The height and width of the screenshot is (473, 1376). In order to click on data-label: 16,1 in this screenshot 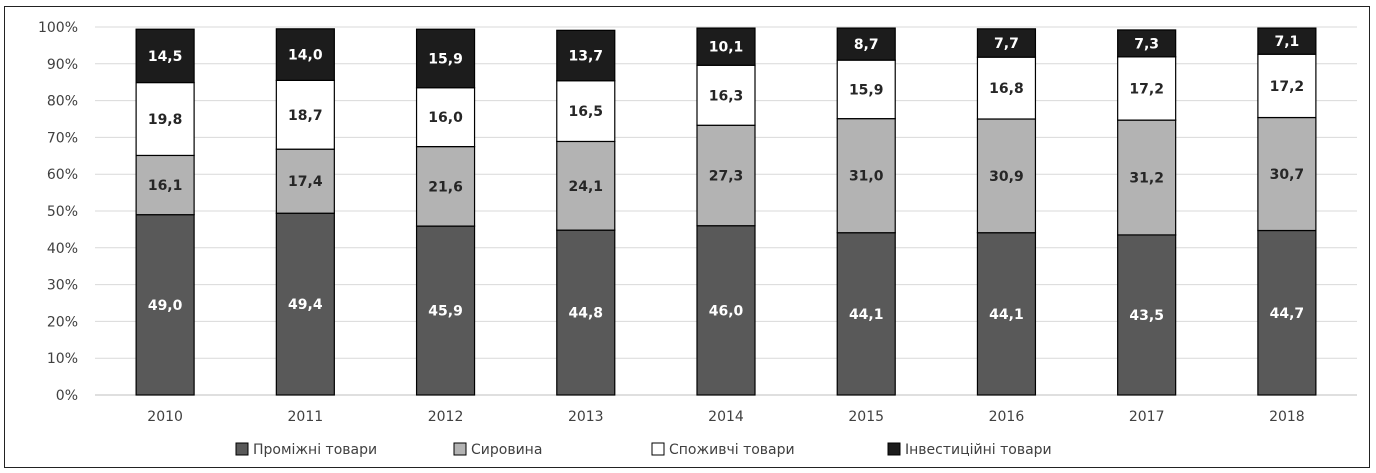, I will do `click(165, 186)`.